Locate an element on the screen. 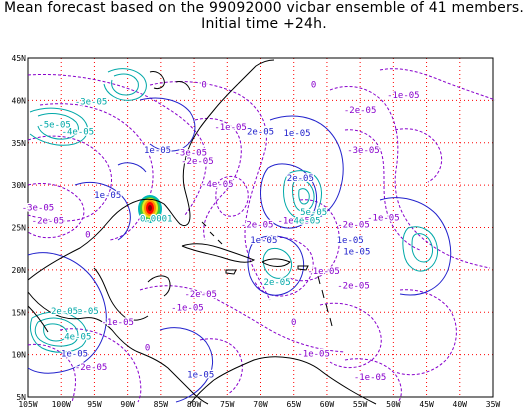 Image resolution: width=528 pixels, height=410 pixels. latitude-tick-label: 35N is located at coordinates (19, 143).